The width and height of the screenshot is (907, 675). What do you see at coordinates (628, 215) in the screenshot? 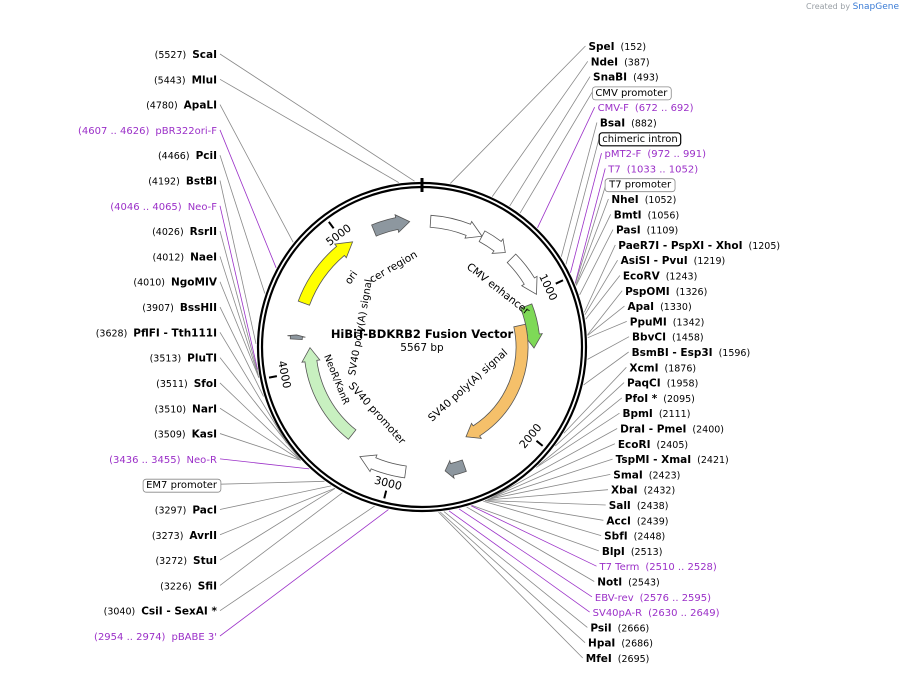
I see `label-name: BmtI` at bounding box center [628, 215].